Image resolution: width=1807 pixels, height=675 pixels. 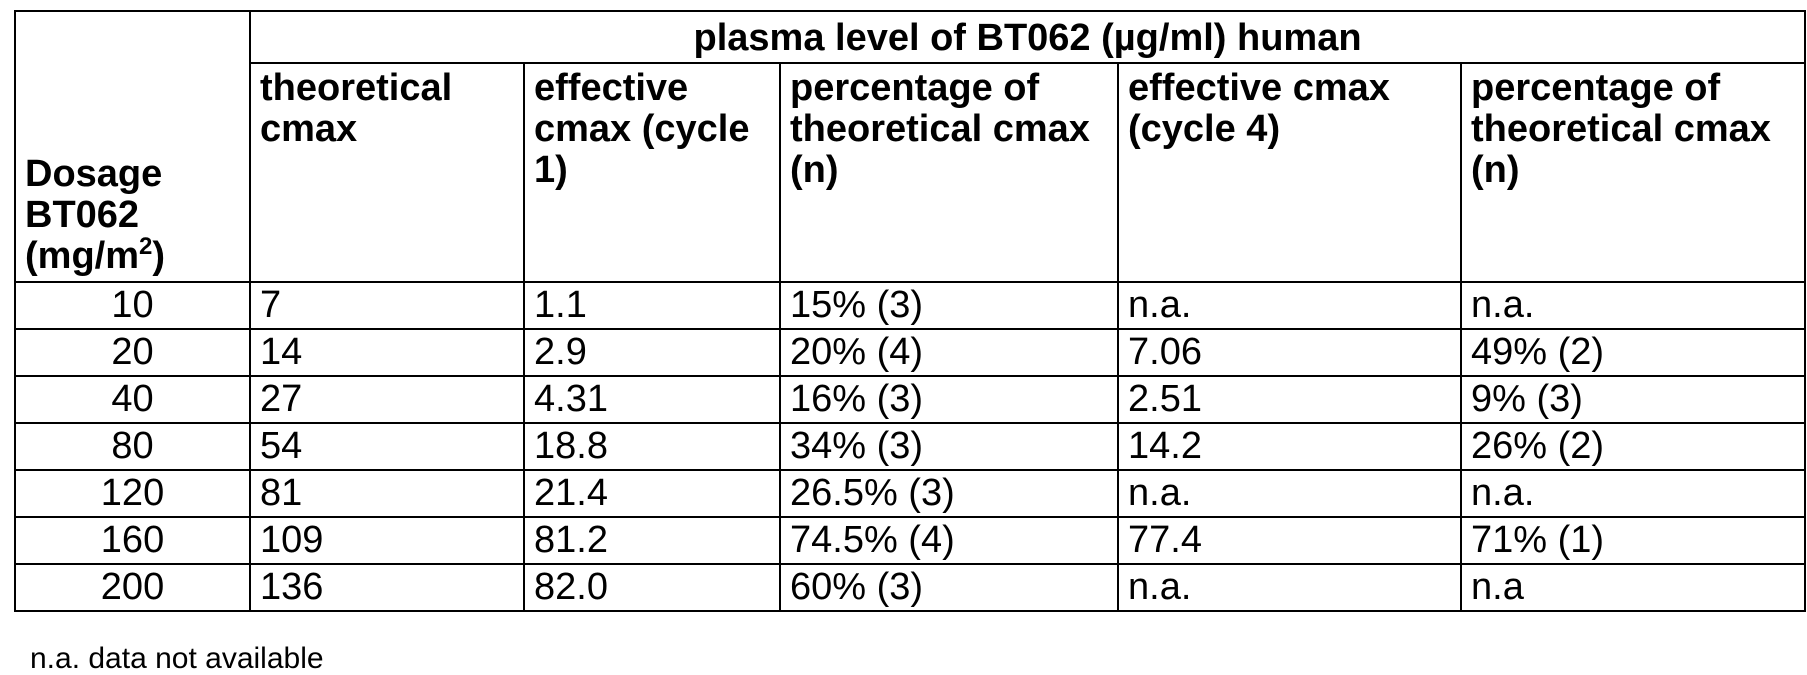 What do you see at coordinates (652, 493) in the screenshot?
I see `effective-cmax-cycle1-cell: 21.4` at bounding box center [652, 493].